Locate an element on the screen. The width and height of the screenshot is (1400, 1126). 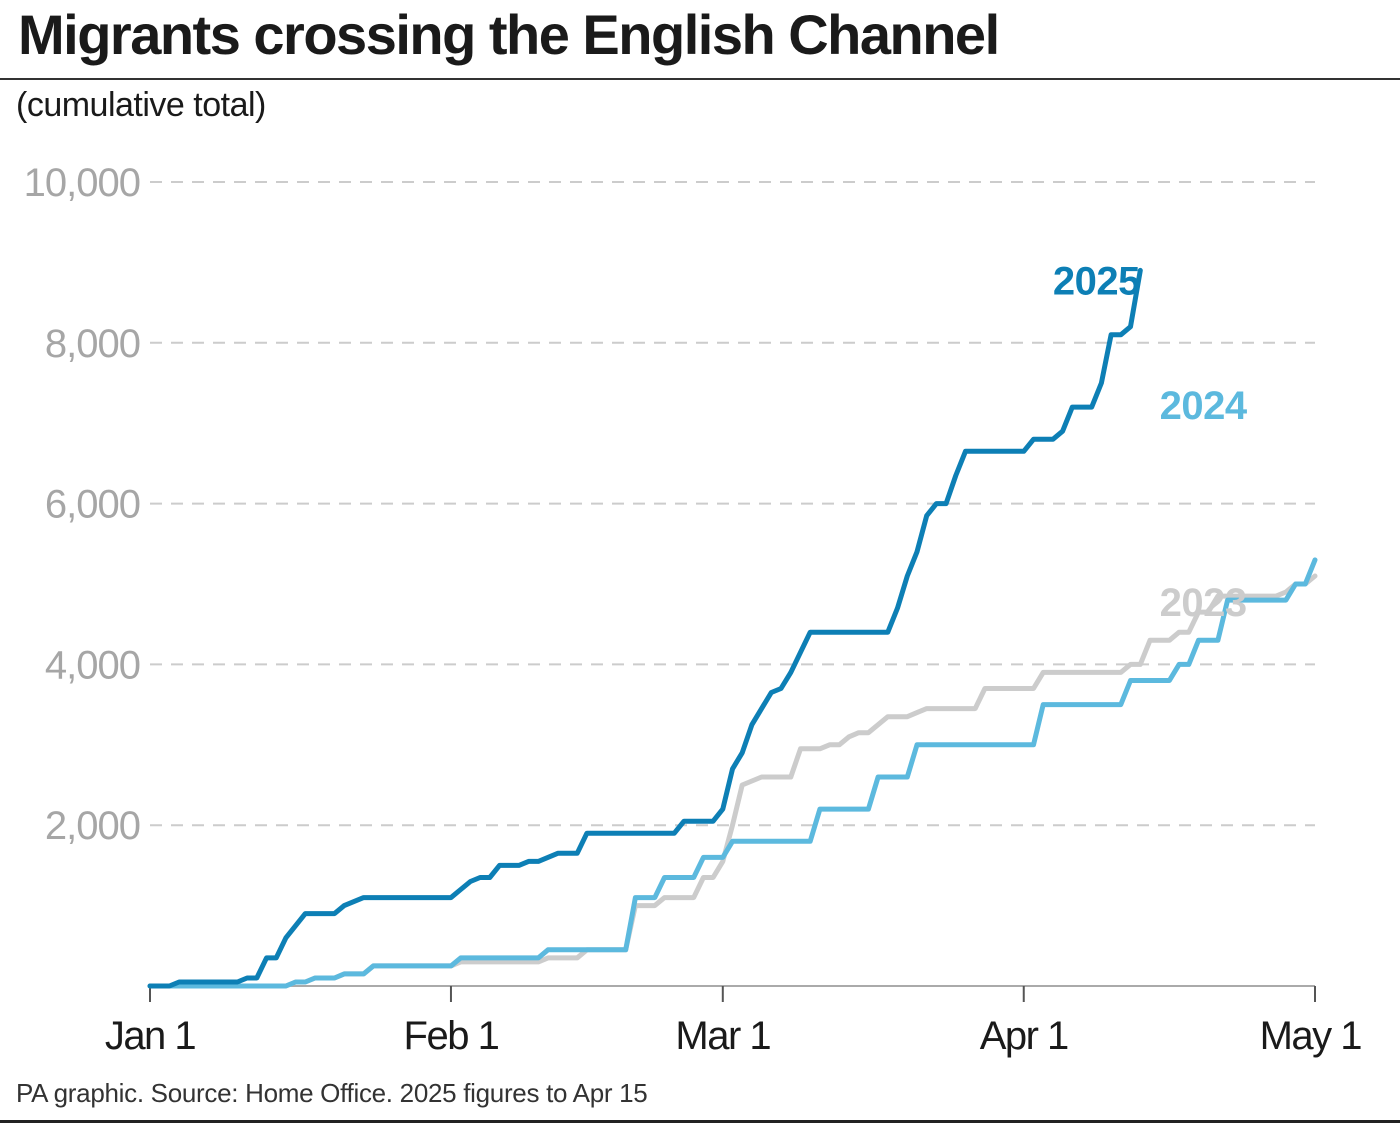
series-labels: 2023 2024 2025 is located at coordinates (1151, 443).